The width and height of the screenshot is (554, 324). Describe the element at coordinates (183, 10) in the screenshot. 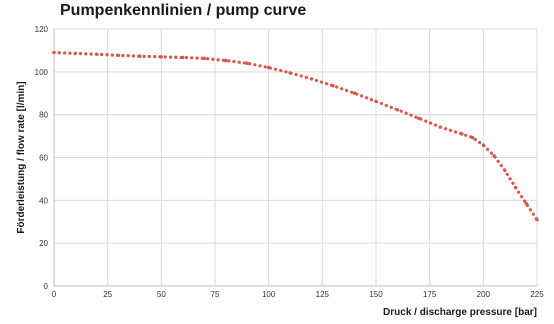

I see `chart-title: Pumpenkennlinien / pump curve` at that location.